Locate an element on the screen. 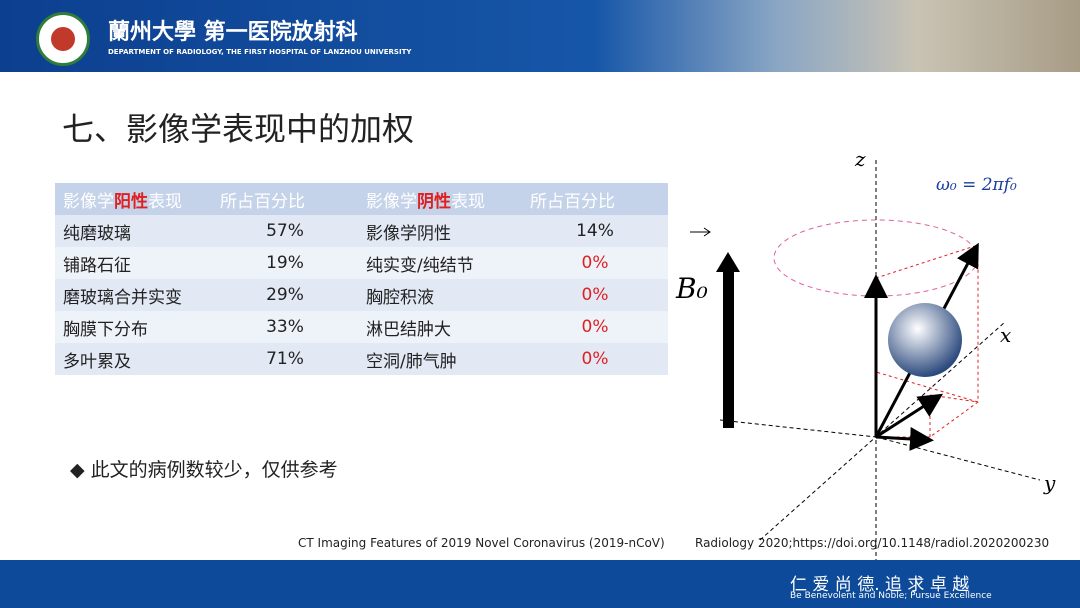 This screenshot has height=608, width=1080. table-cell: 胸腔积液 is located at coordinates (440, 295).